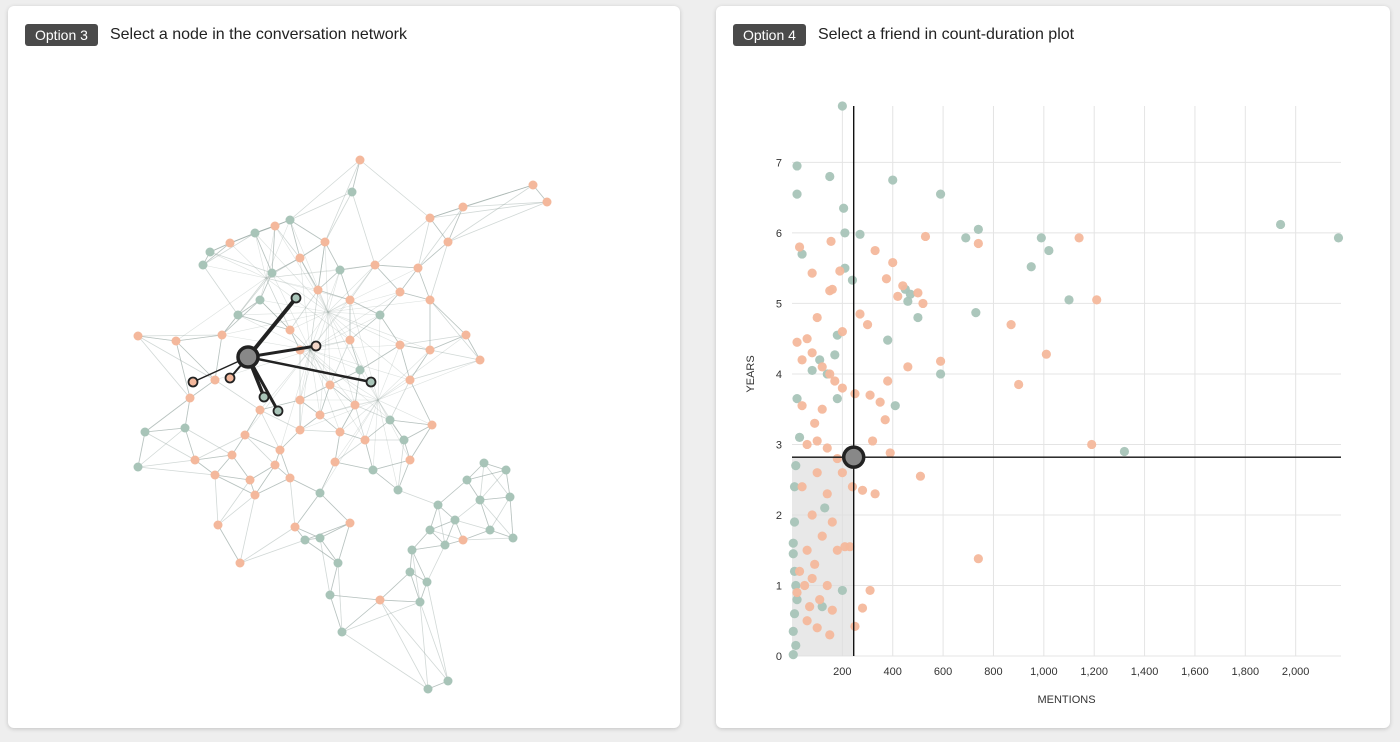  What do you see at coordinates (853, 457) in the screenshot?
I see `selected-friend-point` at bounding box center [853, 457].